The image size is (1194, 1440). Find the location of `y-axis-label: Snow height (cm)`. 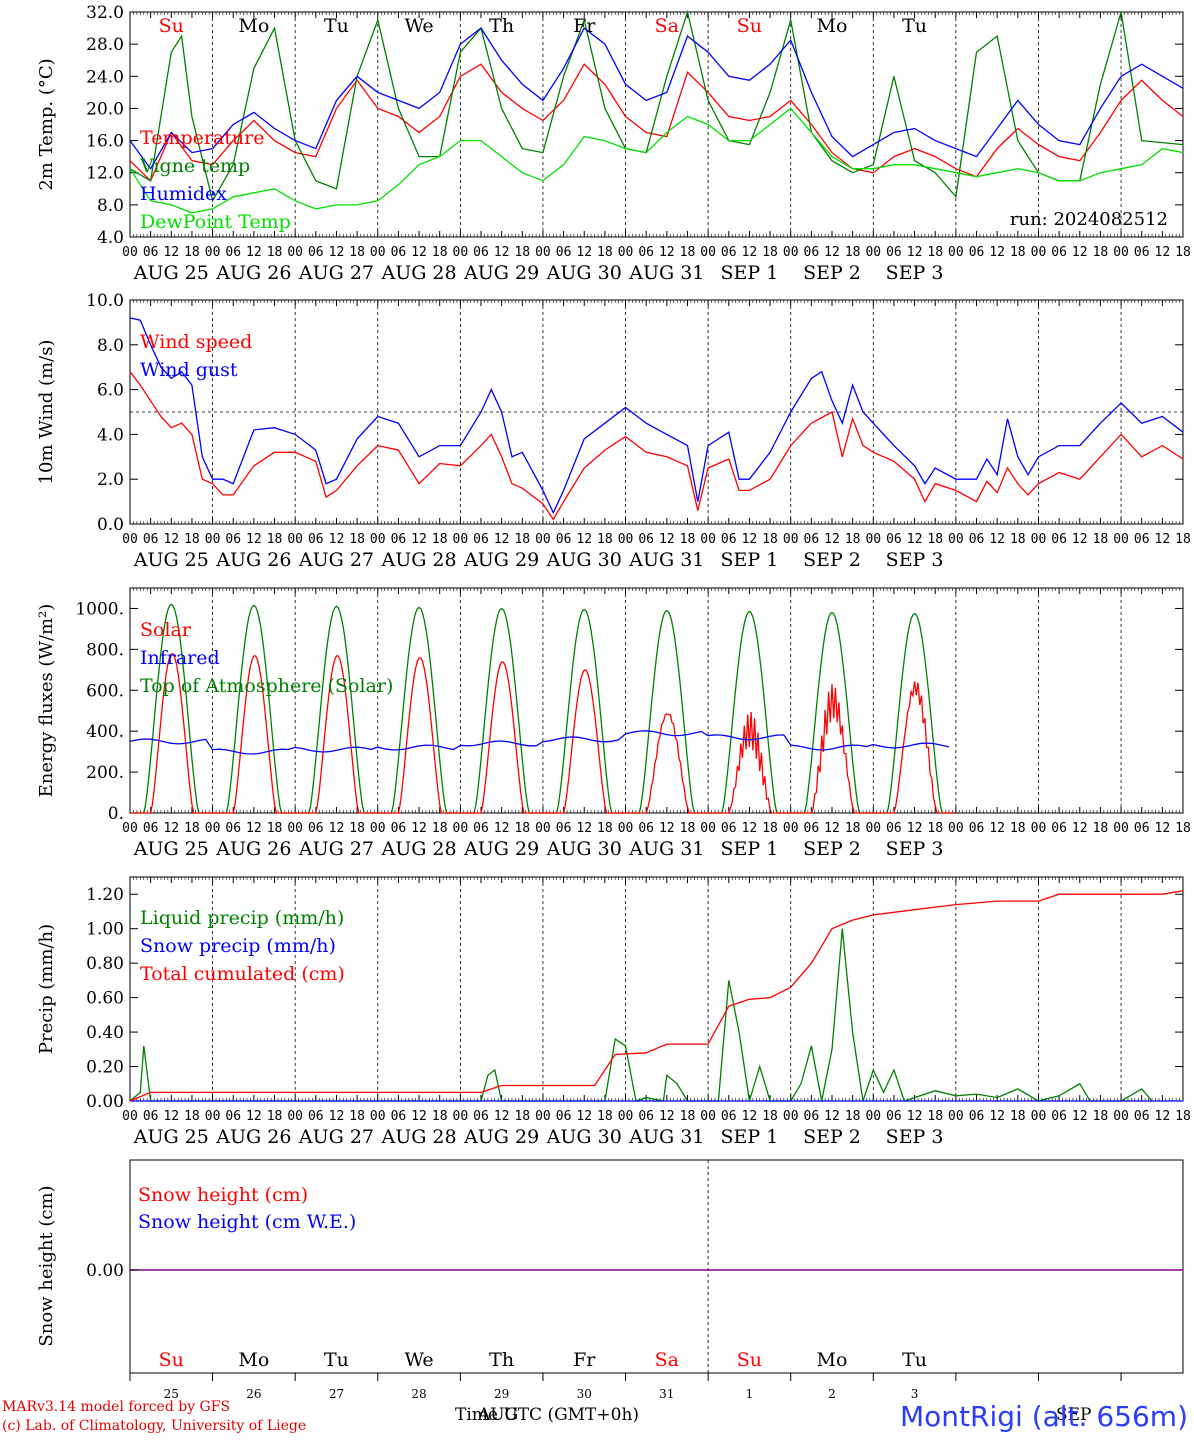

y-axis-label: Snow height (cm) is located at coordinates (46, 1265).